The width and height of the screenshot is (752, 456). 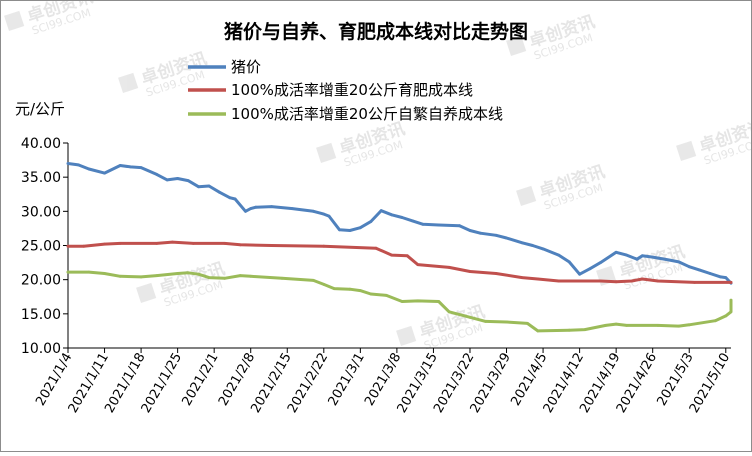 I want to click on x-tick-label: 2021/3/1, so click(x=347, y=380).